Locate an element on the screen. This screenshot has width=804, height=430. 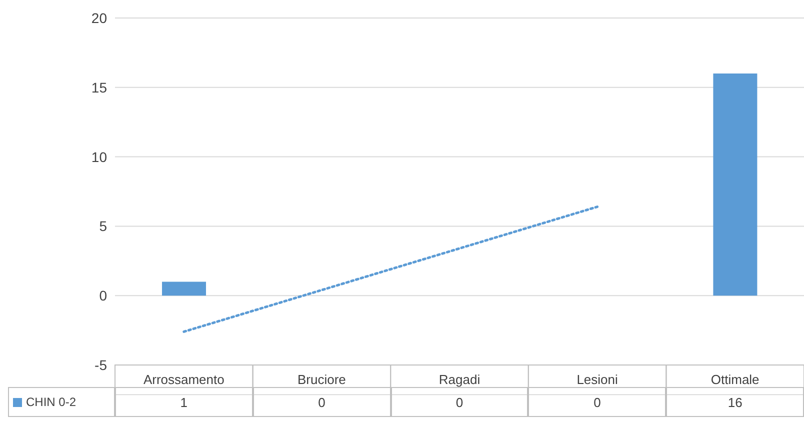
y-tick-label: 10 is located at coordinates (99, 156).